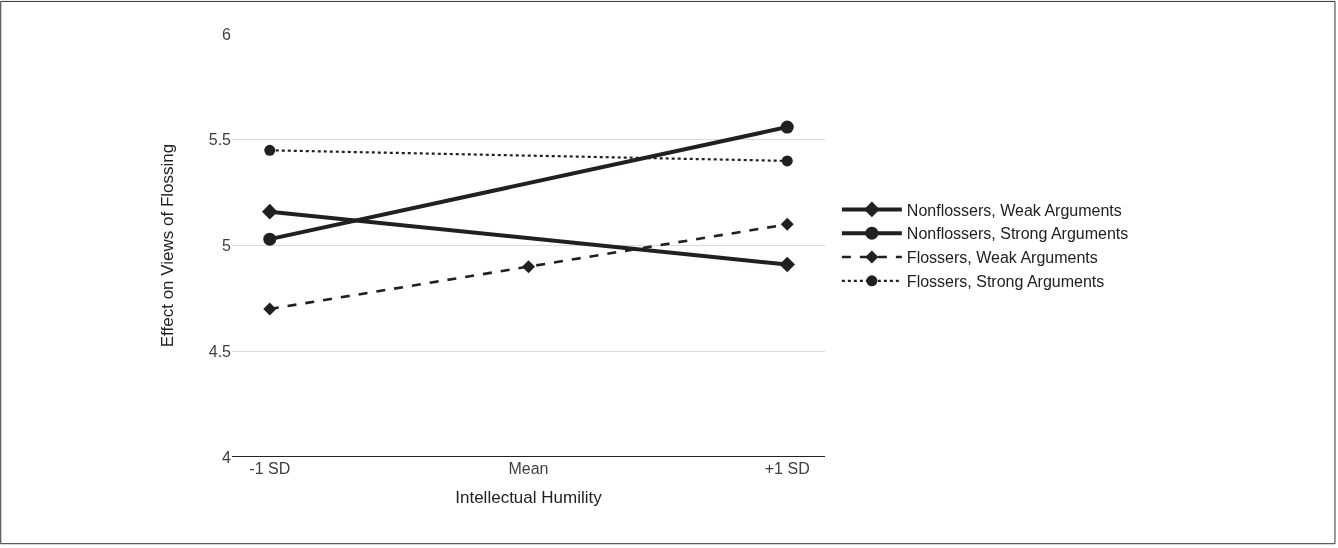 This screenshot has height=548, width=1338. I want to click on legend-label: Flossers, Weak Arguments, so click(1002, 258).